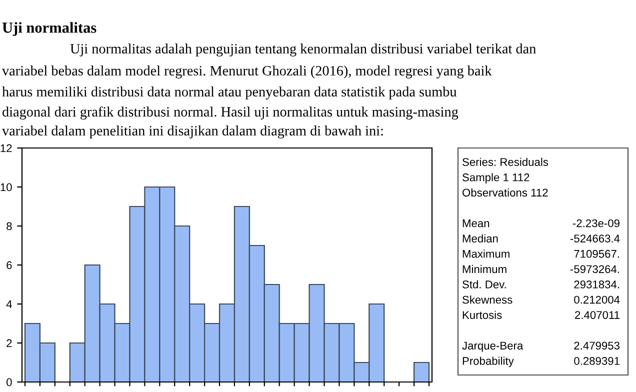  What do you see at coordinates (303, 50) in the screenshot?
I see `text: Uji normalitas adalah pengujian tentang kenormalan distribusi variabel terikat dan` at bounding box center [303, 50].